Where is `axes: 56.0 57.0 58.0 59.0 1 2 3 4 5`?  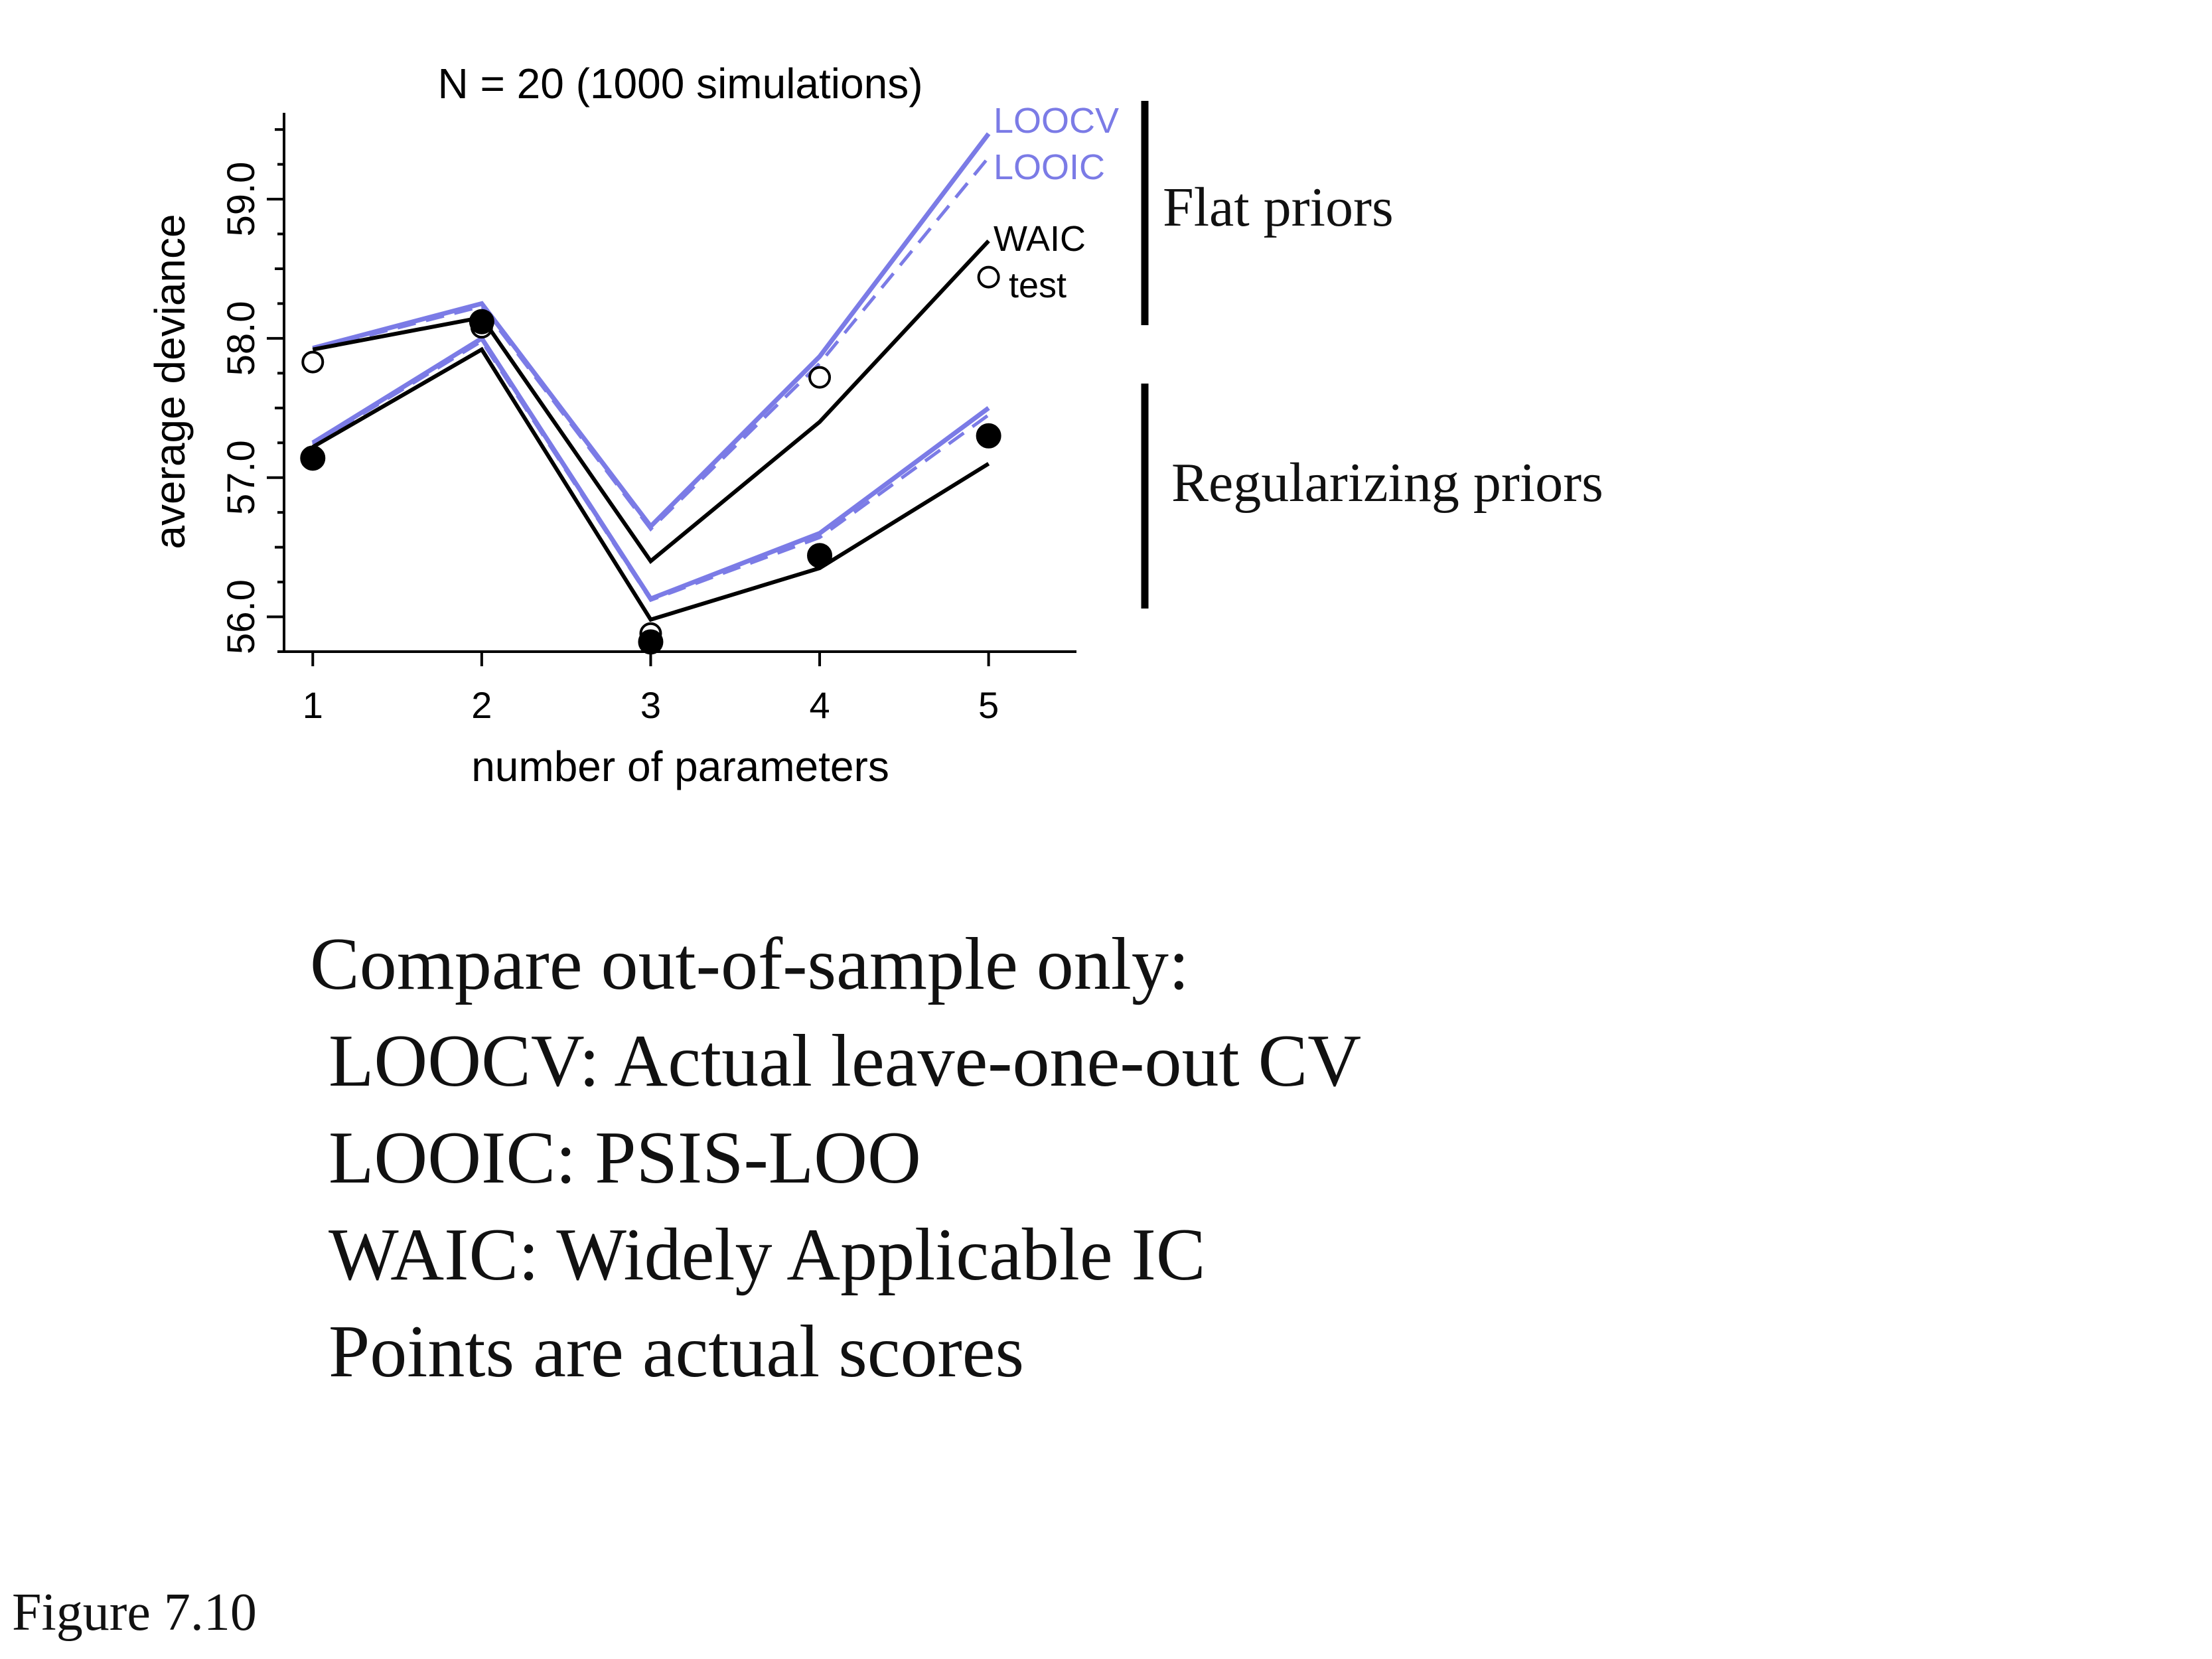 axes: 56.0 57.0 58.0 59.0 1 2 3 4 5 is located at coordinates (648, 419).